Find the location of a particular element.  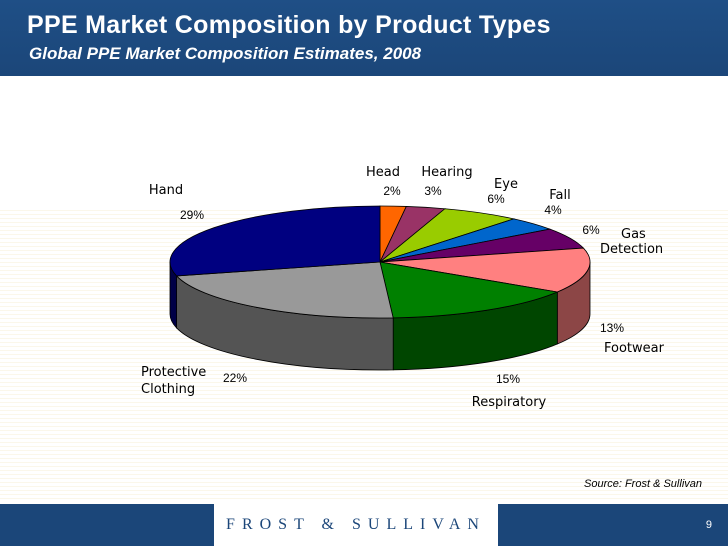

label-protective-line2: Clothing is located at coordinates (168, 389).